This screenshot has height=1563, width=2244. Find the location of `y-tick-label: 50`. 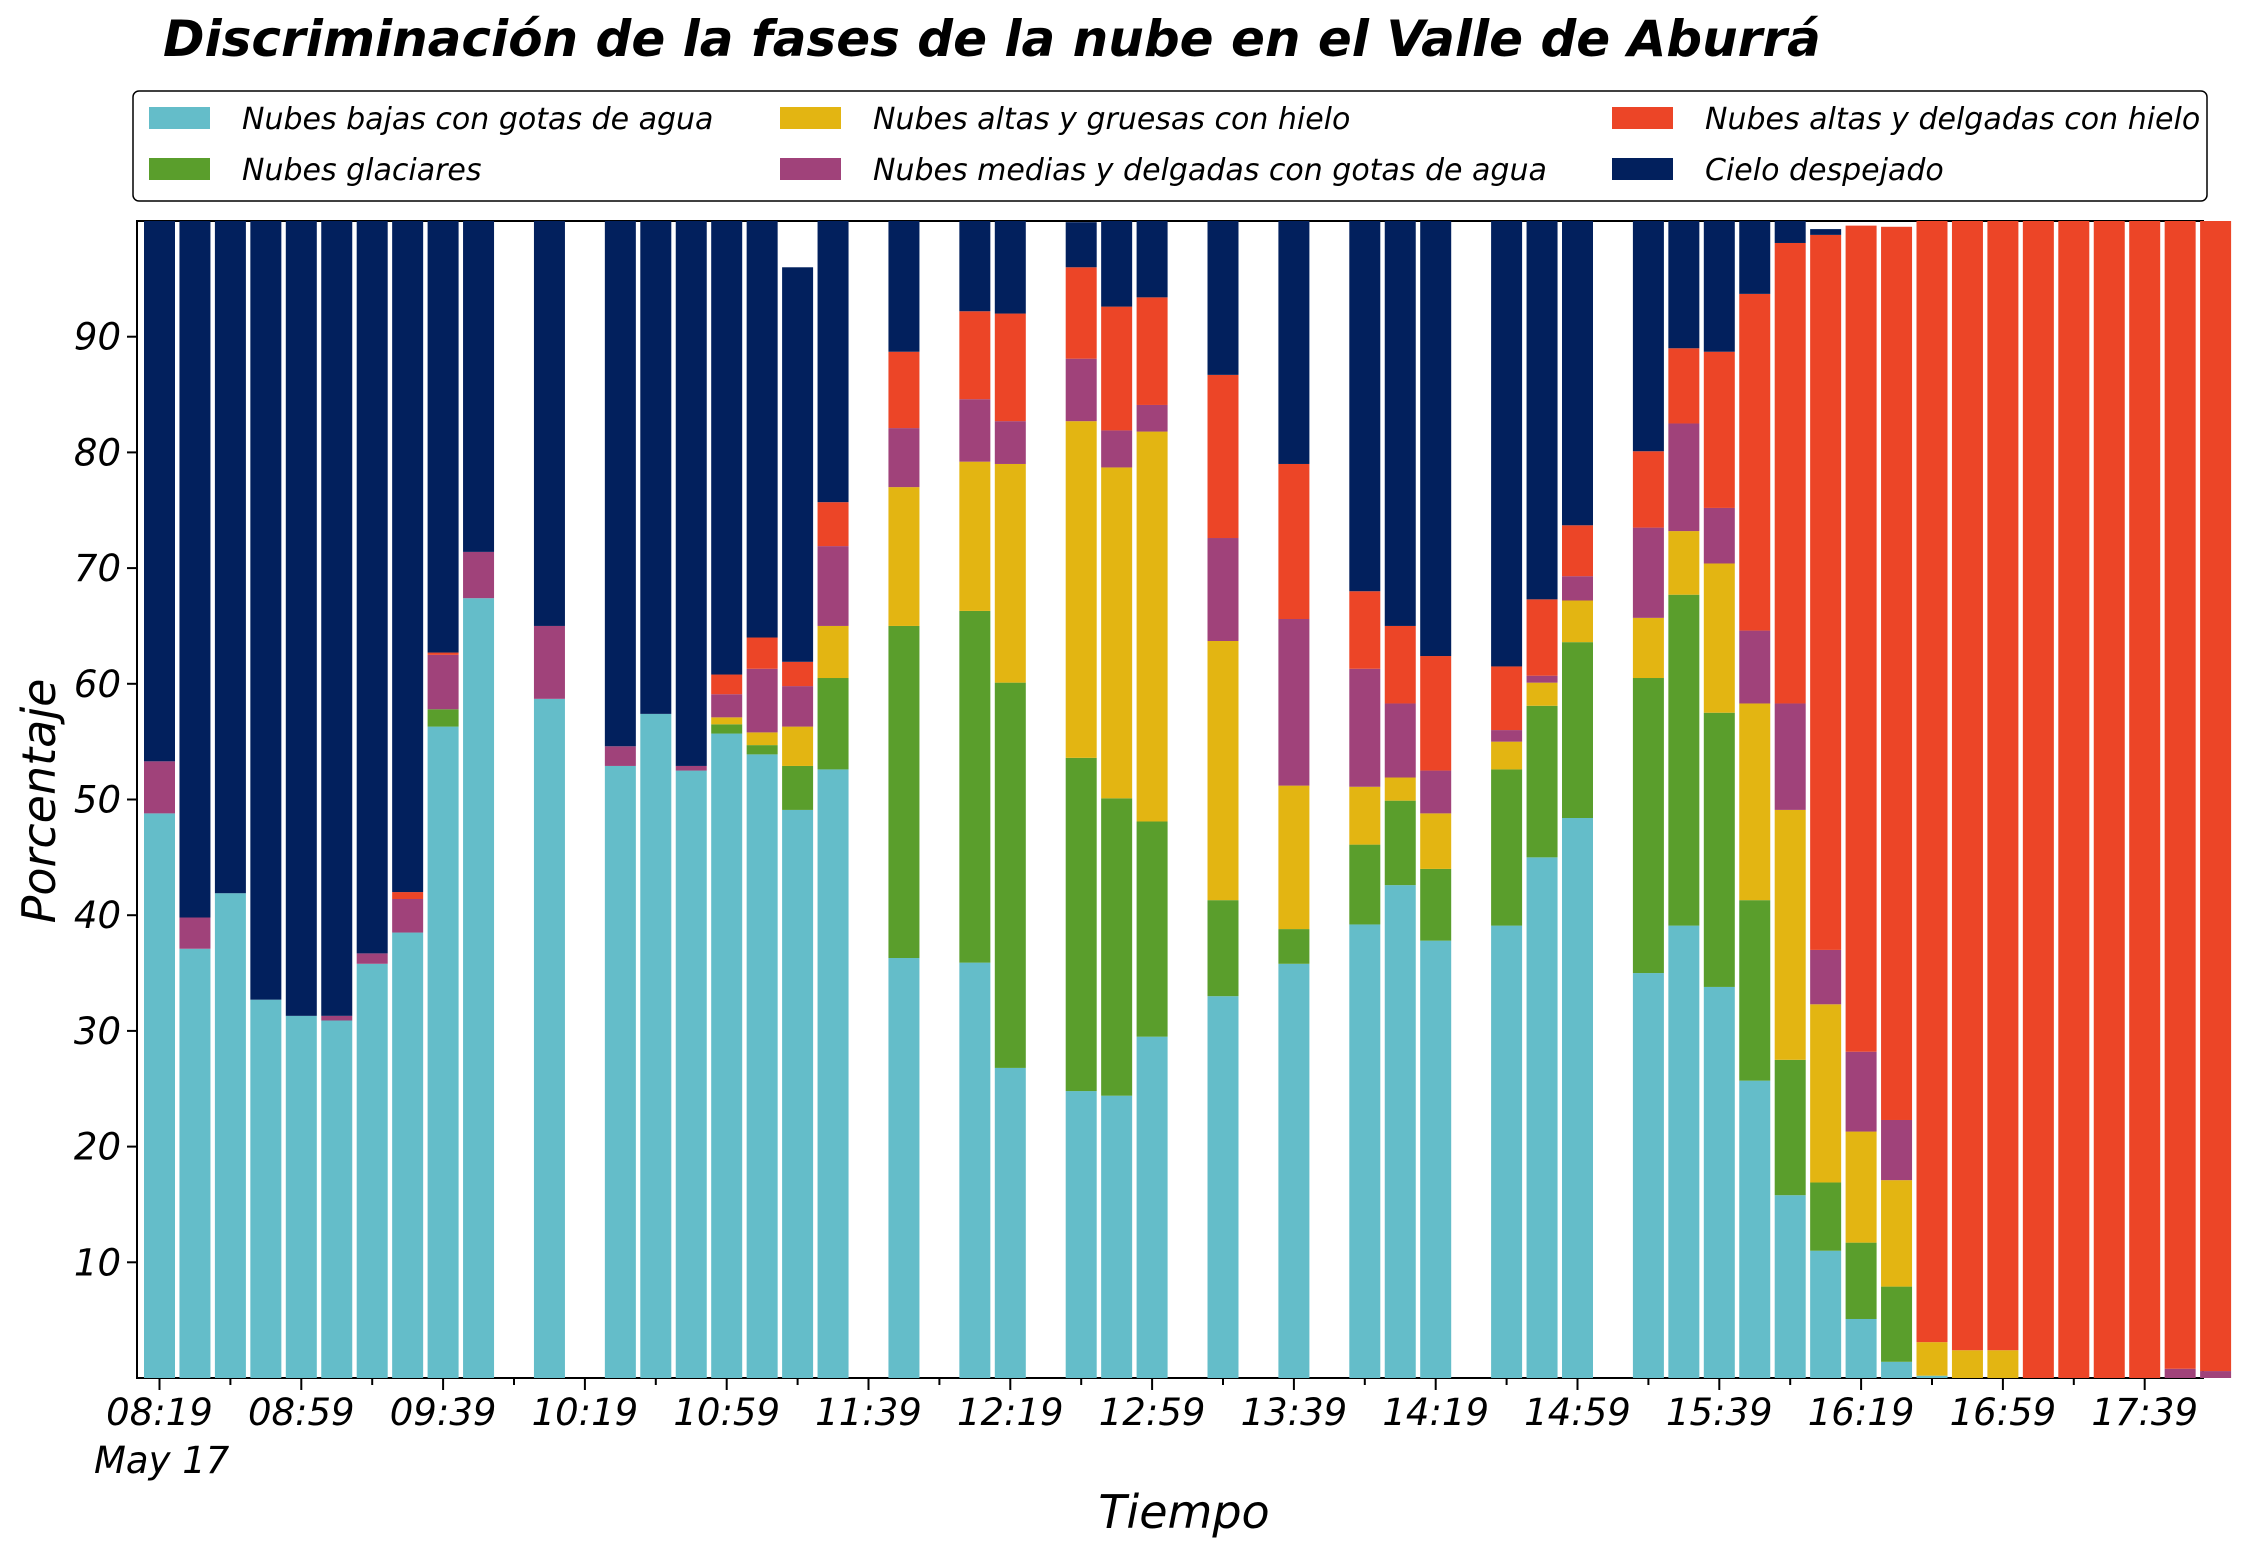

y-tick-label: 50 is located at coordinates (97, 800).